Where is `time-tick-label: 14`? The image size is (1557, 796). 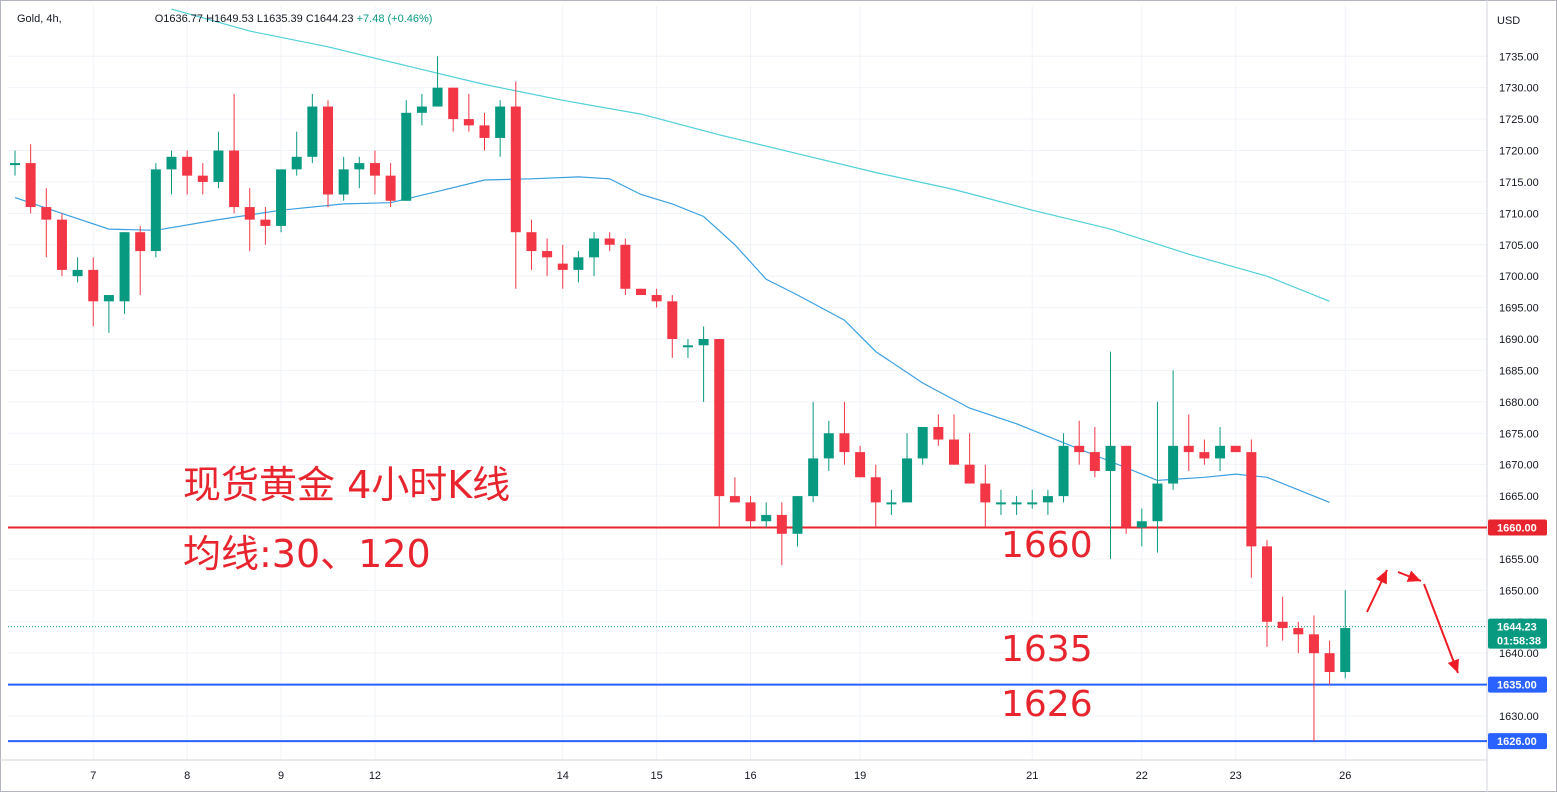
time-tick-label: 14 is located at coordinates (563, 776).